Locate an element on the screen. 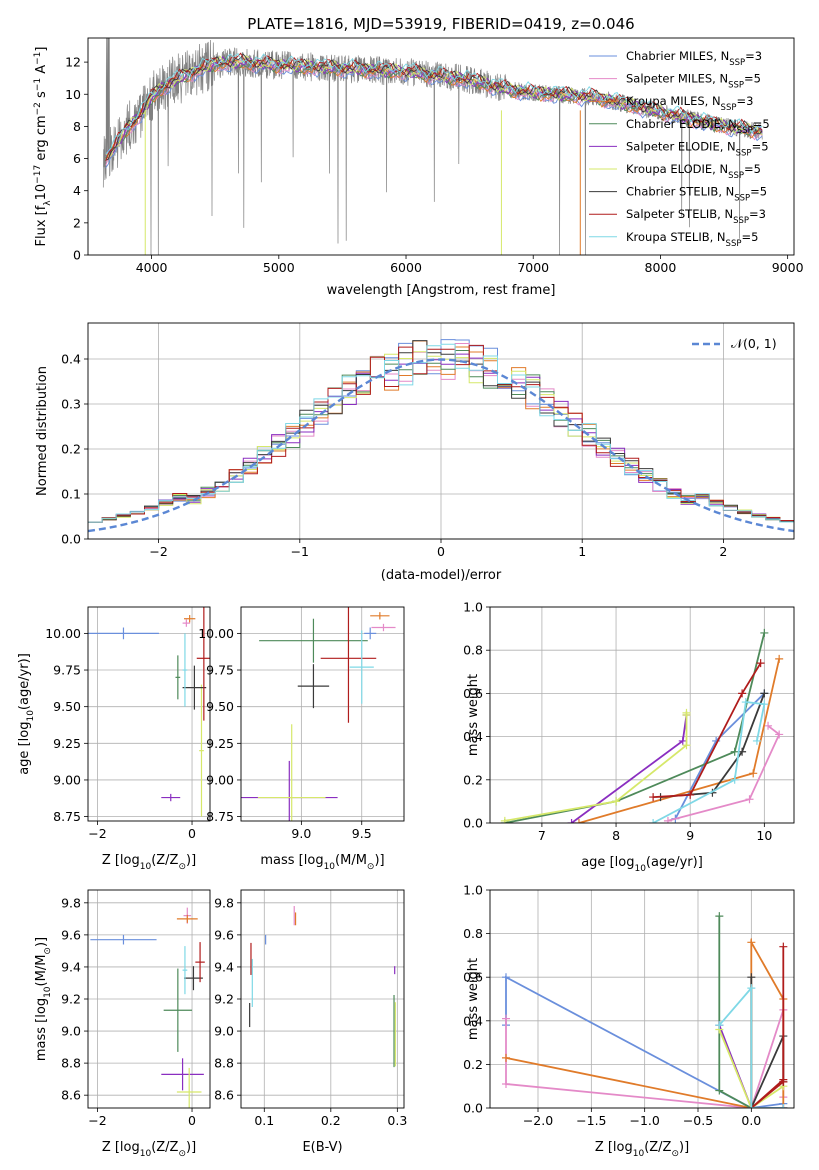 The image size is (819, 1170). x-tick-label: −1 is located at coordinates (300, 551).